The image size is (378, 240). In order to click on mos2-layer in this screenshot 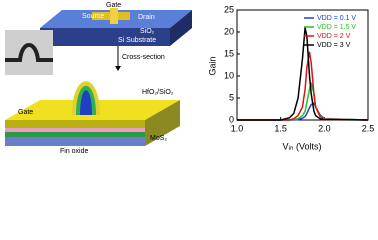, I will do `click(75, 134)`.